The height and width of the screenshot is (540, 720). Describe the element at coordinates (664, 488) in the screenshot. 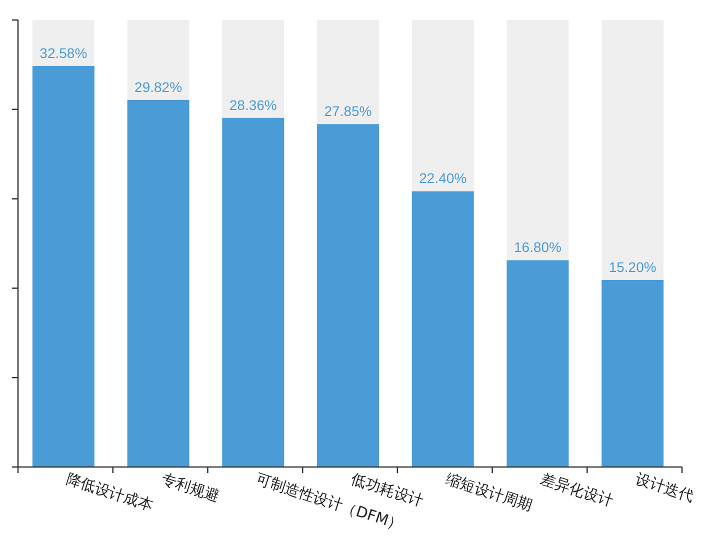

I see `x-tick-label: 设计迭代` at that location.